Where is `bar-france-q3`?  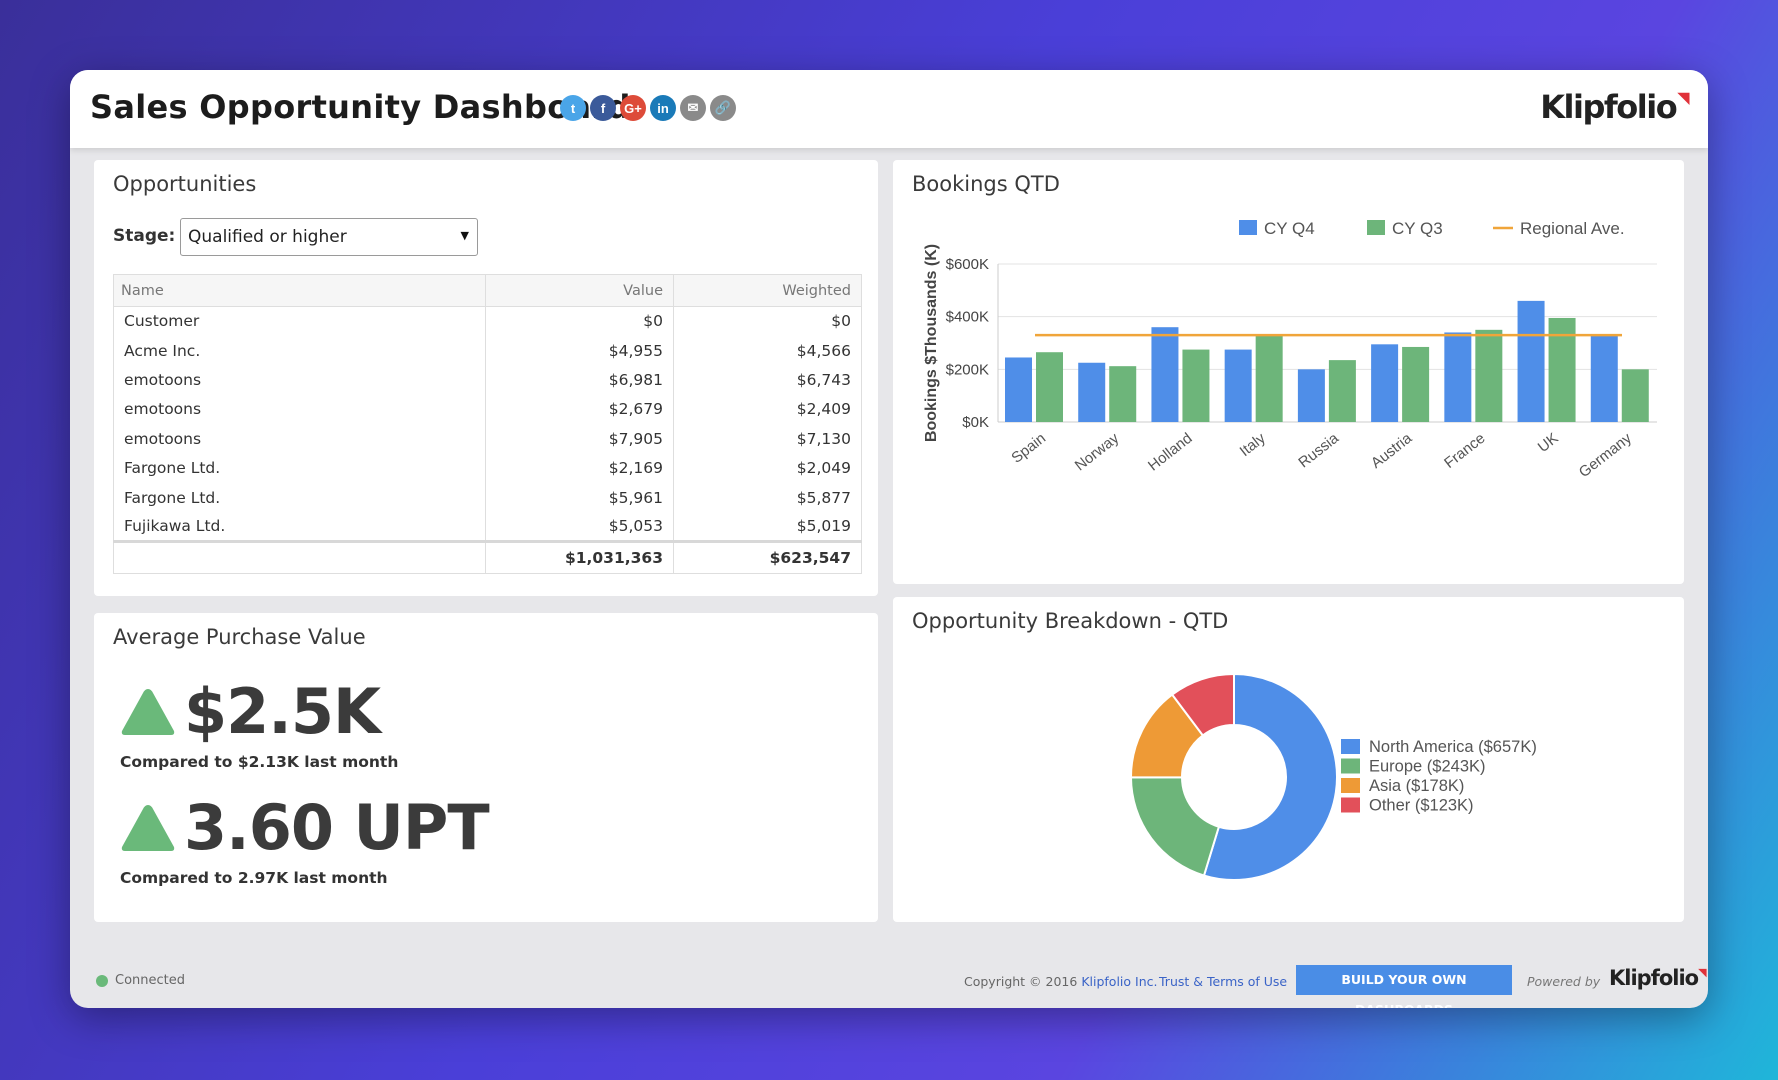 bar-france-q3 is located at coordinates (1489, 375).